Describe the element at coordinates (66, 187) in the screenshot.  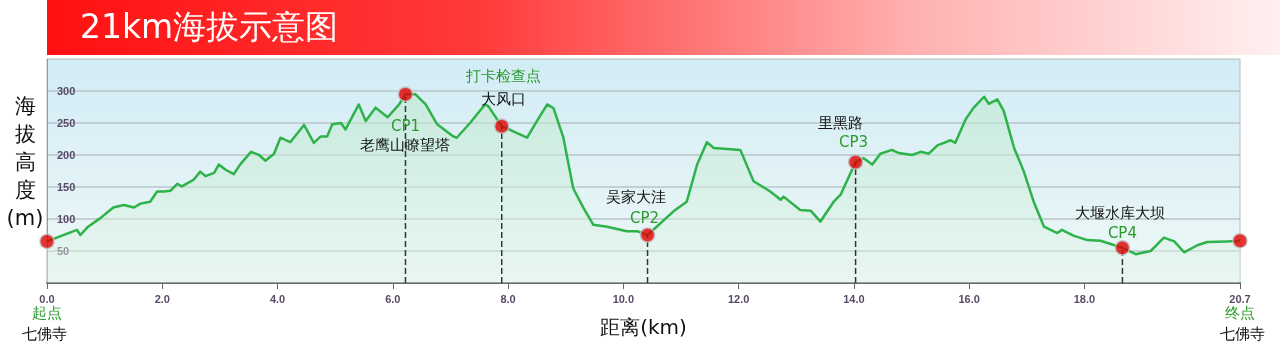
I see `y-tick-label: 150` at that location.